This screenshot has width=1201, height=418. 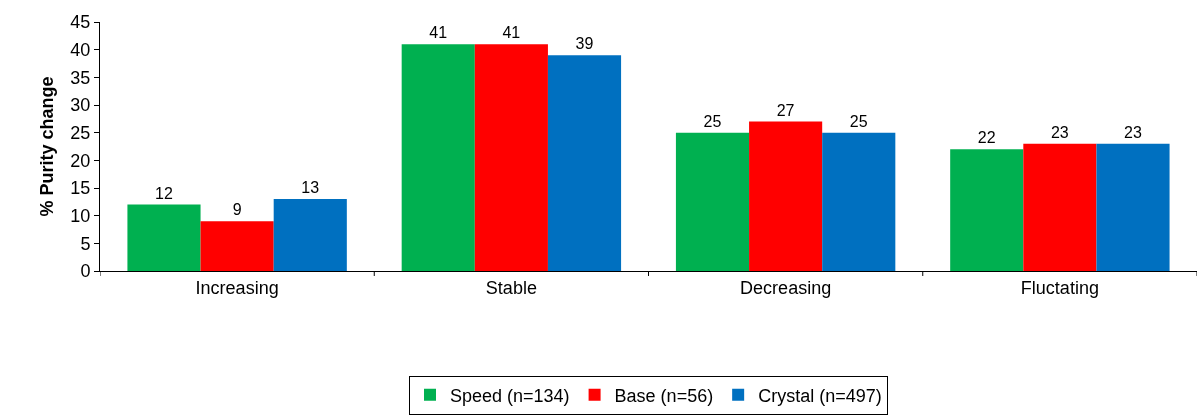 What do you see at coordinates (85, 271) in the screenshot?
I see `y-tick-label: 0` at bounding box center [85, 271].